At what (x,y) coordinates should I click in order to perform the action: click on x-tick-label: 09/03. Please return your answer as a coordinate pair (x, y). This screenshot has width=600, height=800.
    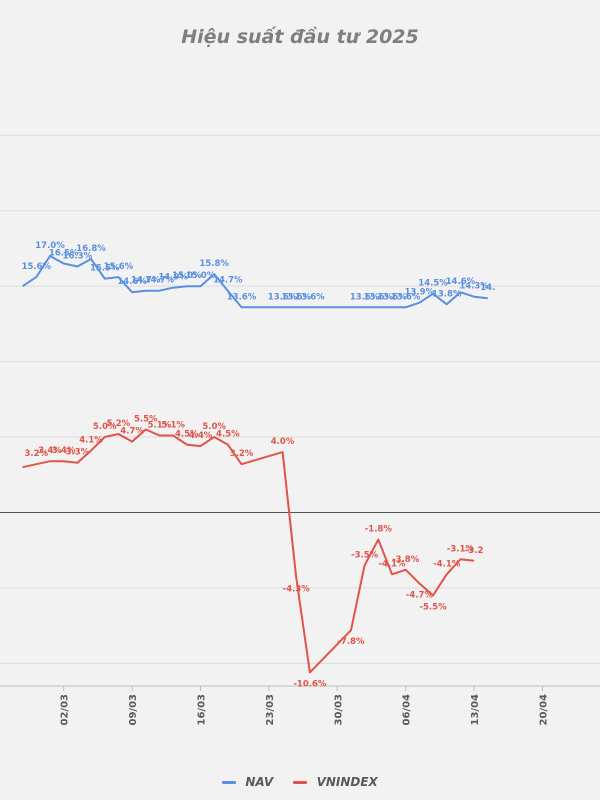
    Looking at the image, I should click on (133, 710).